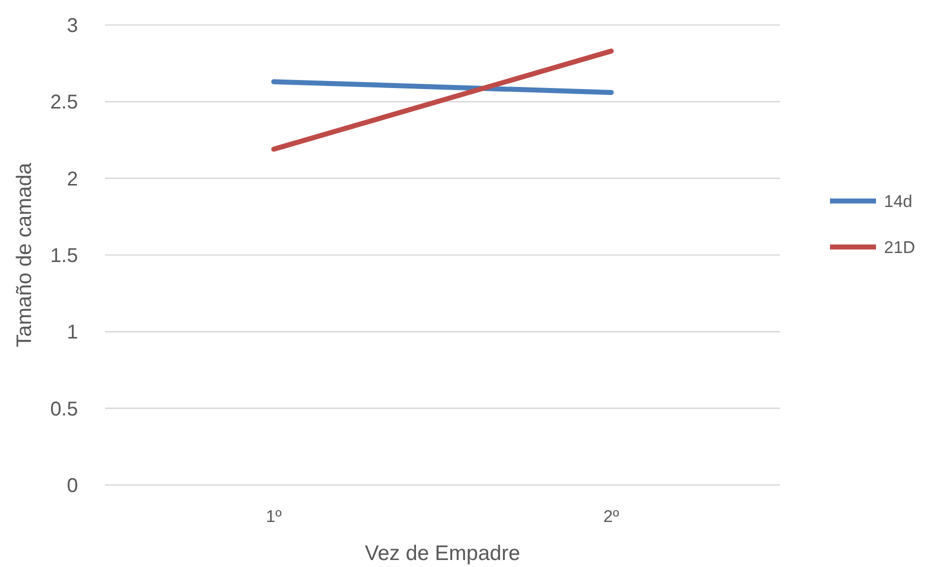 The width and height of the screenshot is (926, 567). What do you see at coordinates (442, 553) in the screenshot?
I see `x-axis-title: Vez de Empadre` at bounding box center [442, 553].